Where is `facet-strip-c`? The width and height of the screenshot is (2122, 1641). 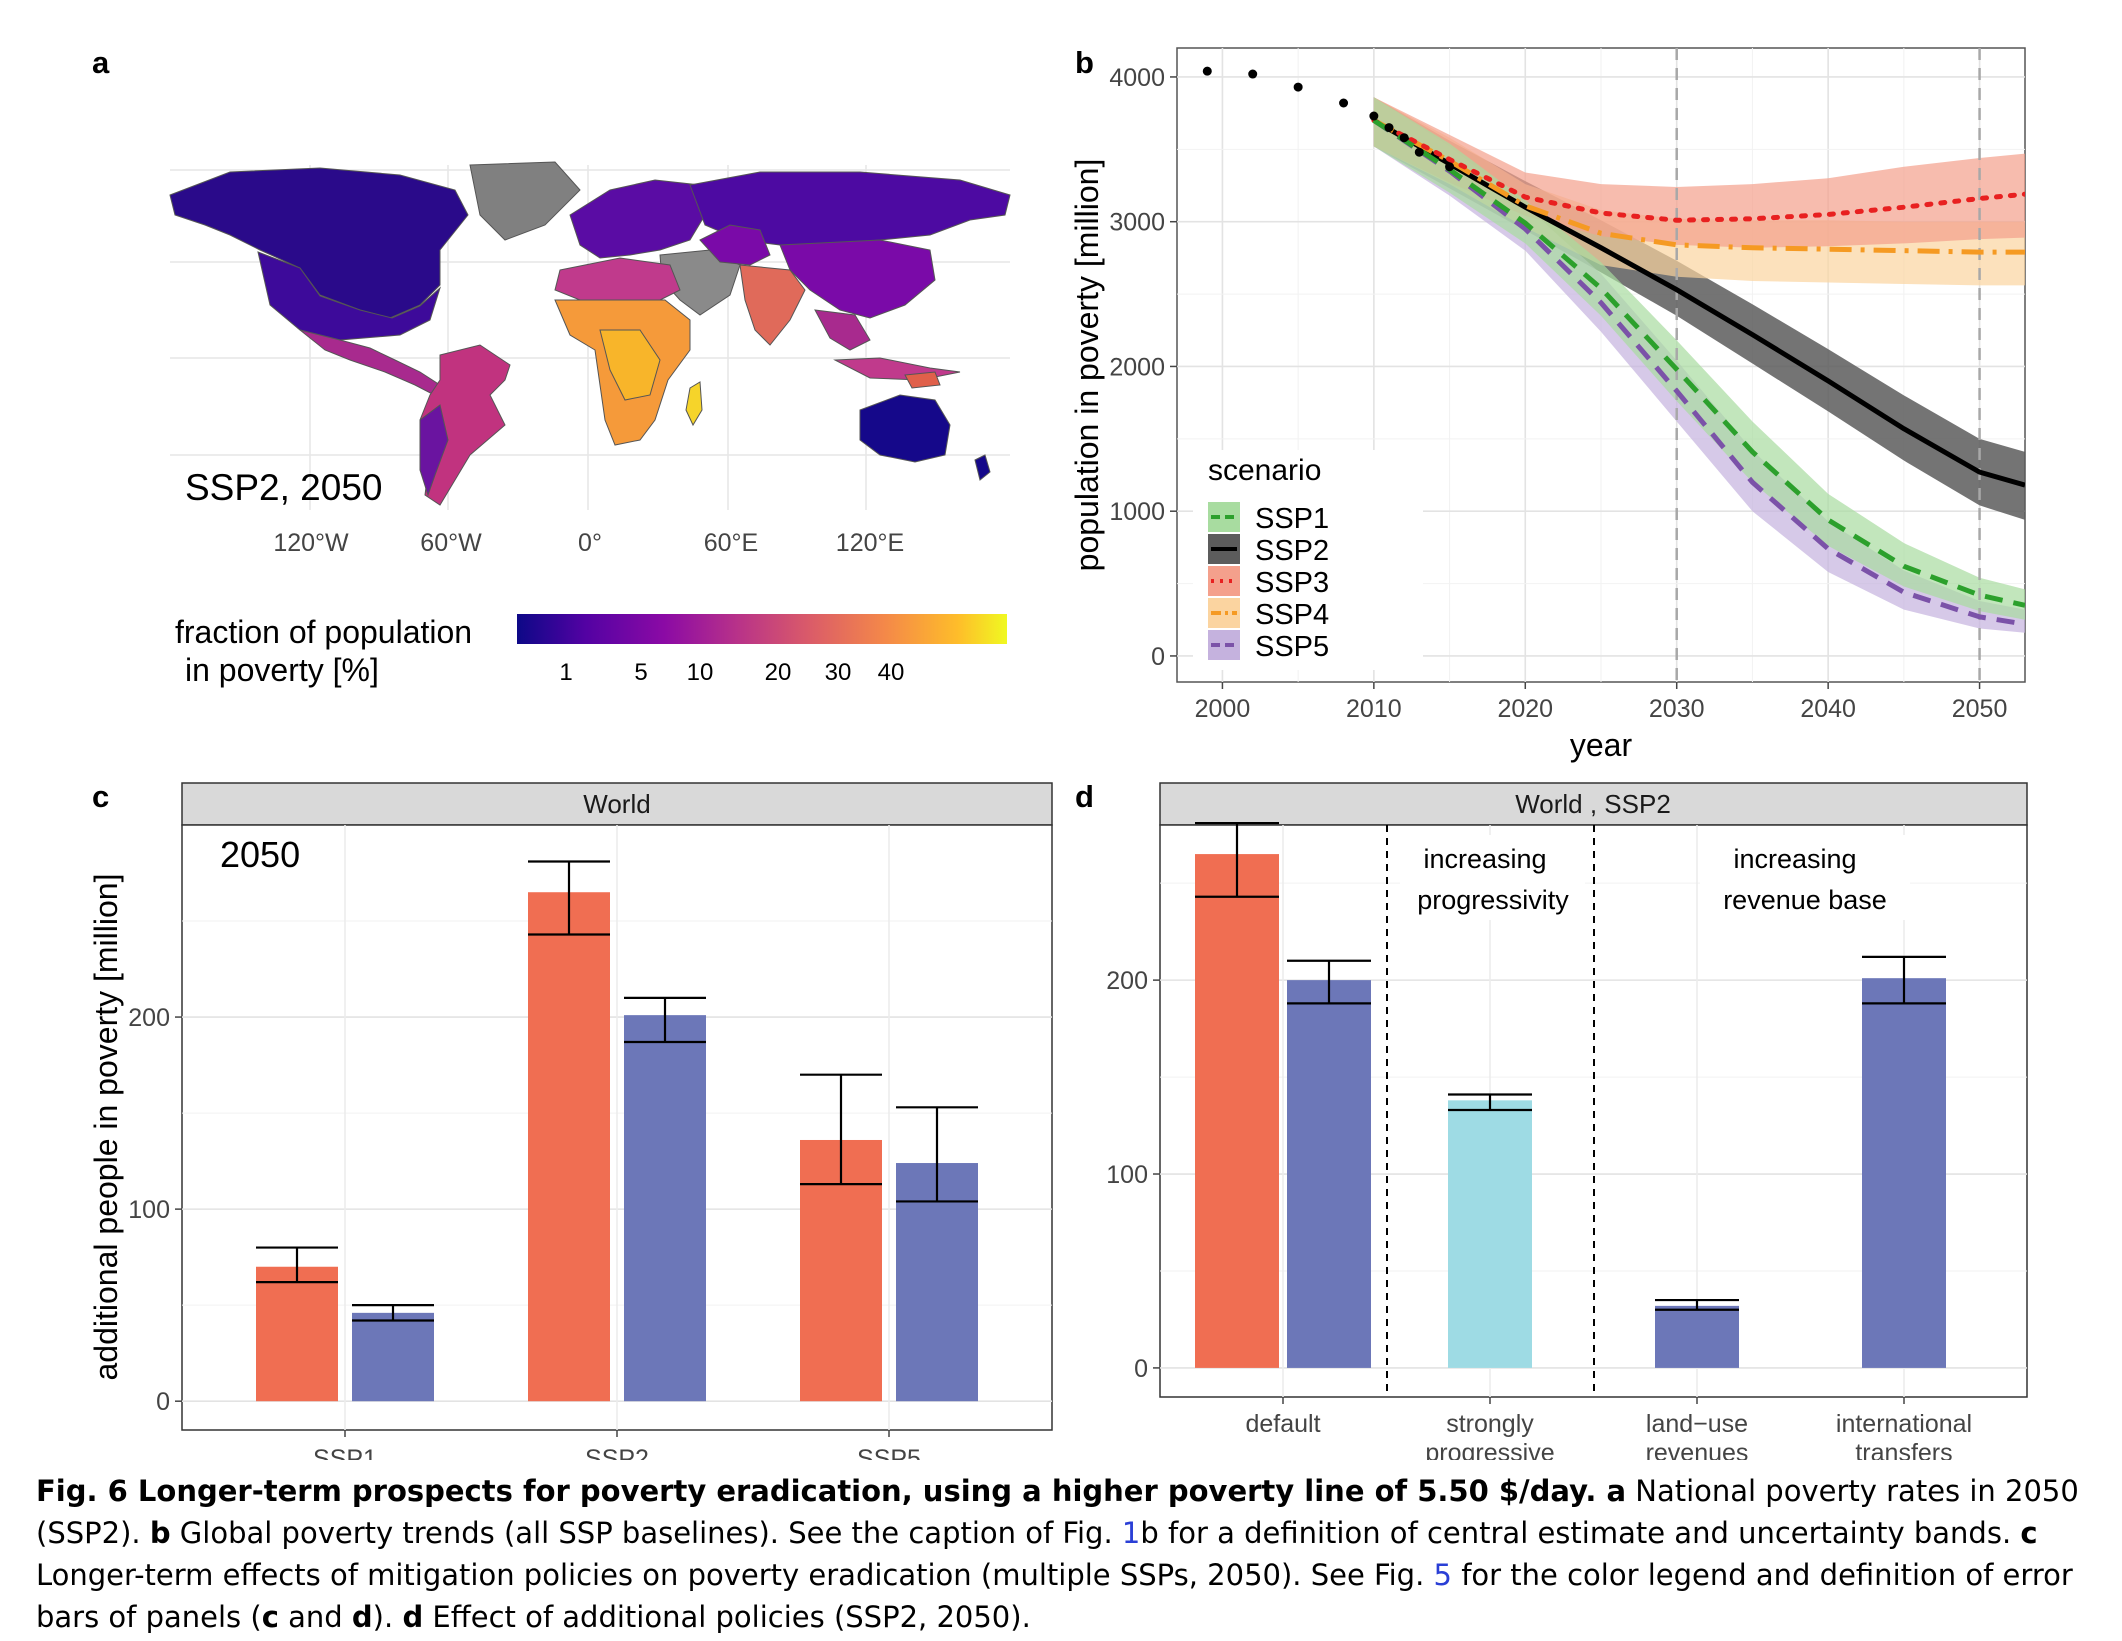 facet-strip-c is located at coordinates (617, 804).